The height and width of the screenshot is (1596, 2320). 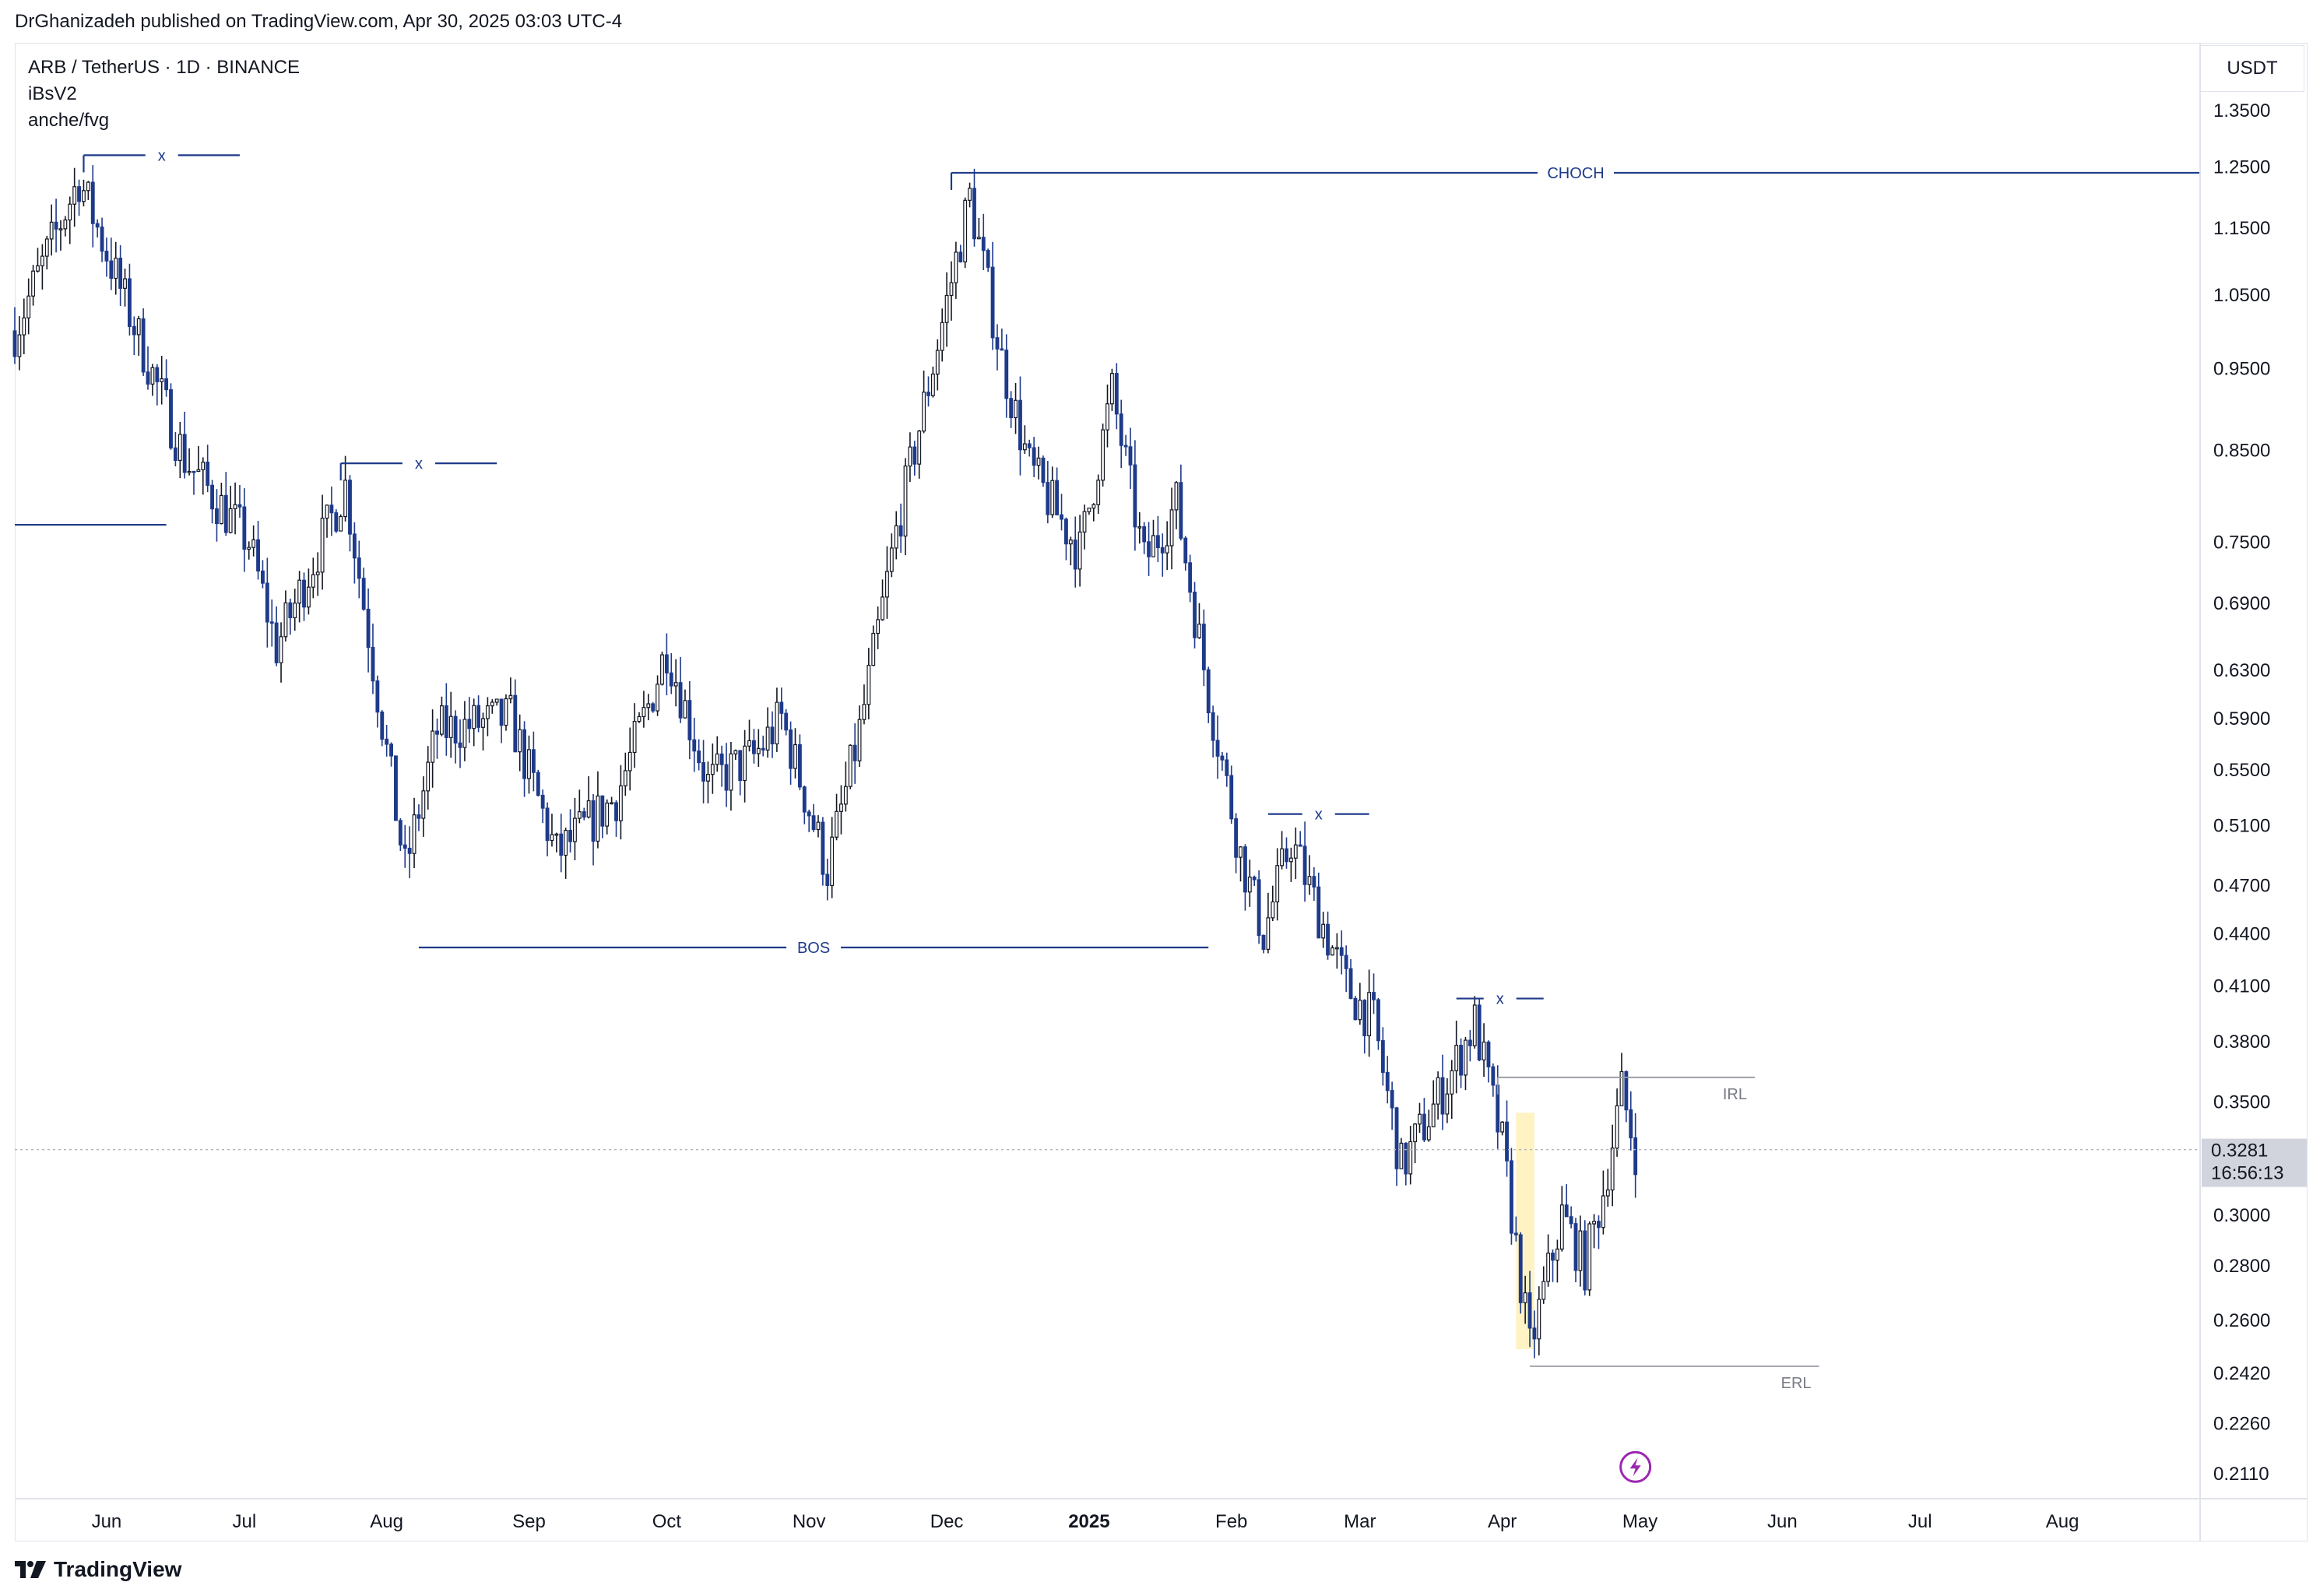 I want to click on tradingview-brand: TradingView, so click(x=98, y=1569).